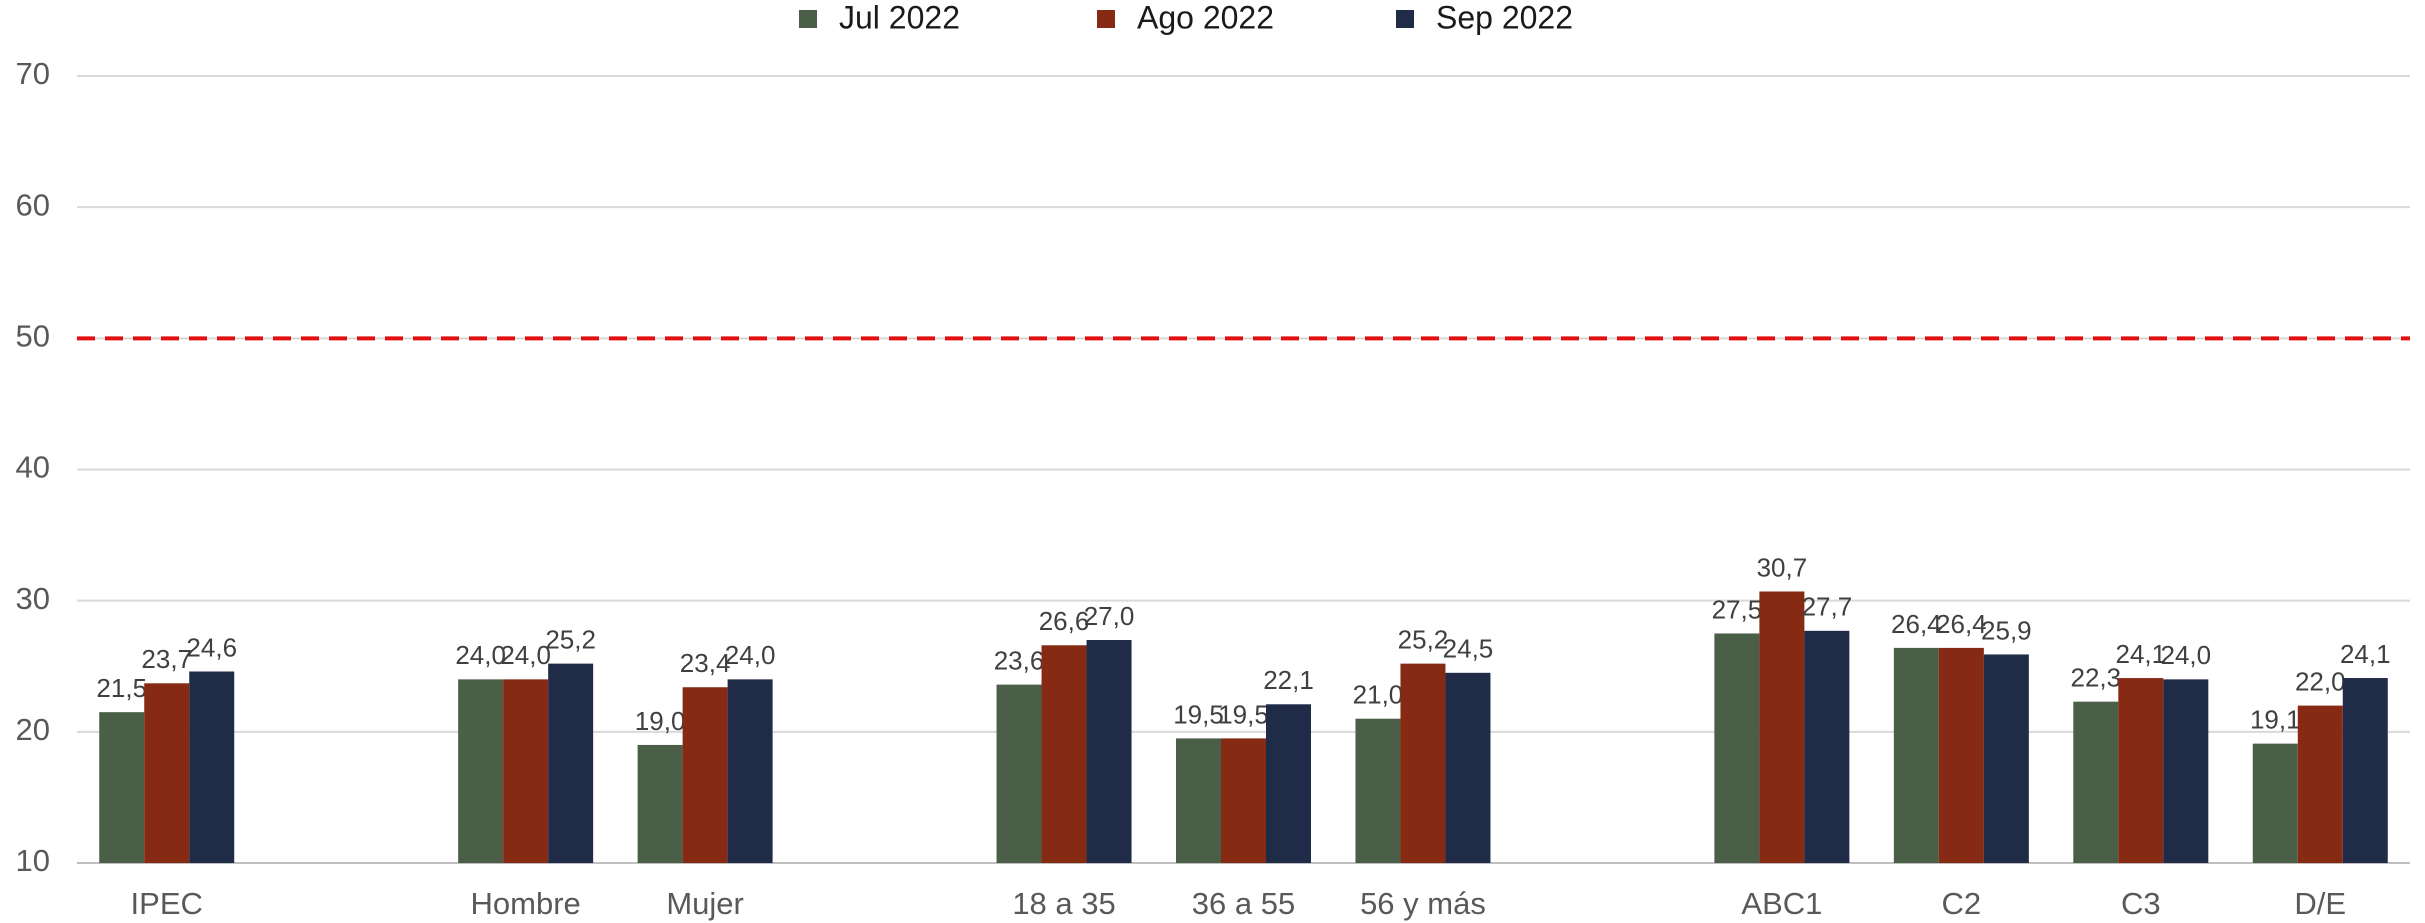 The height and width of the screenshot is (923, 2425). What do you see at coordinates (2320, 681) in the screenshot?
I see `data-label: 22,0` at bounding box center [2320, 681].